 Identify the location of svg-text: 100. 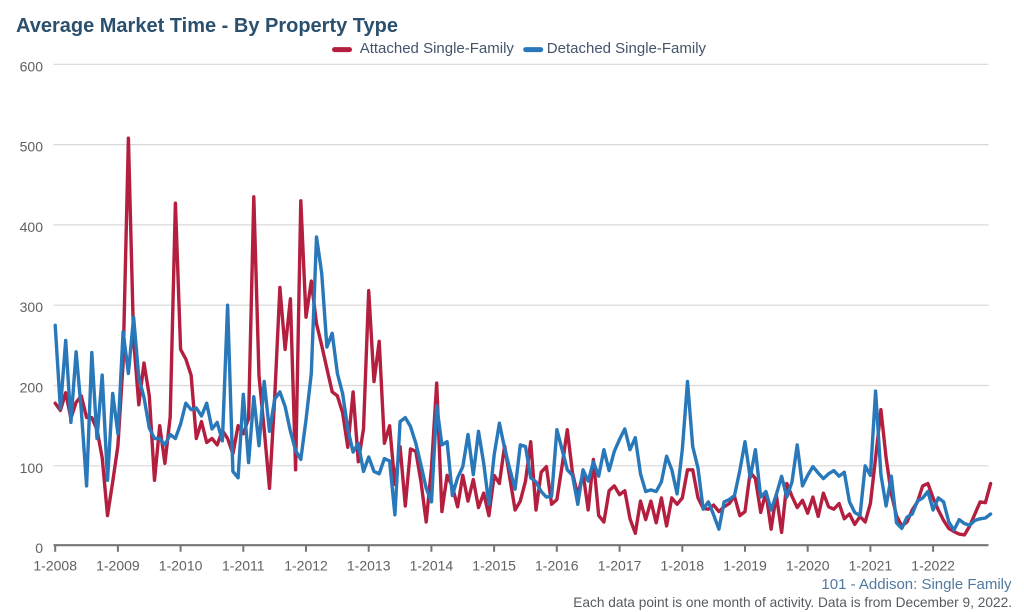
(32, 468).